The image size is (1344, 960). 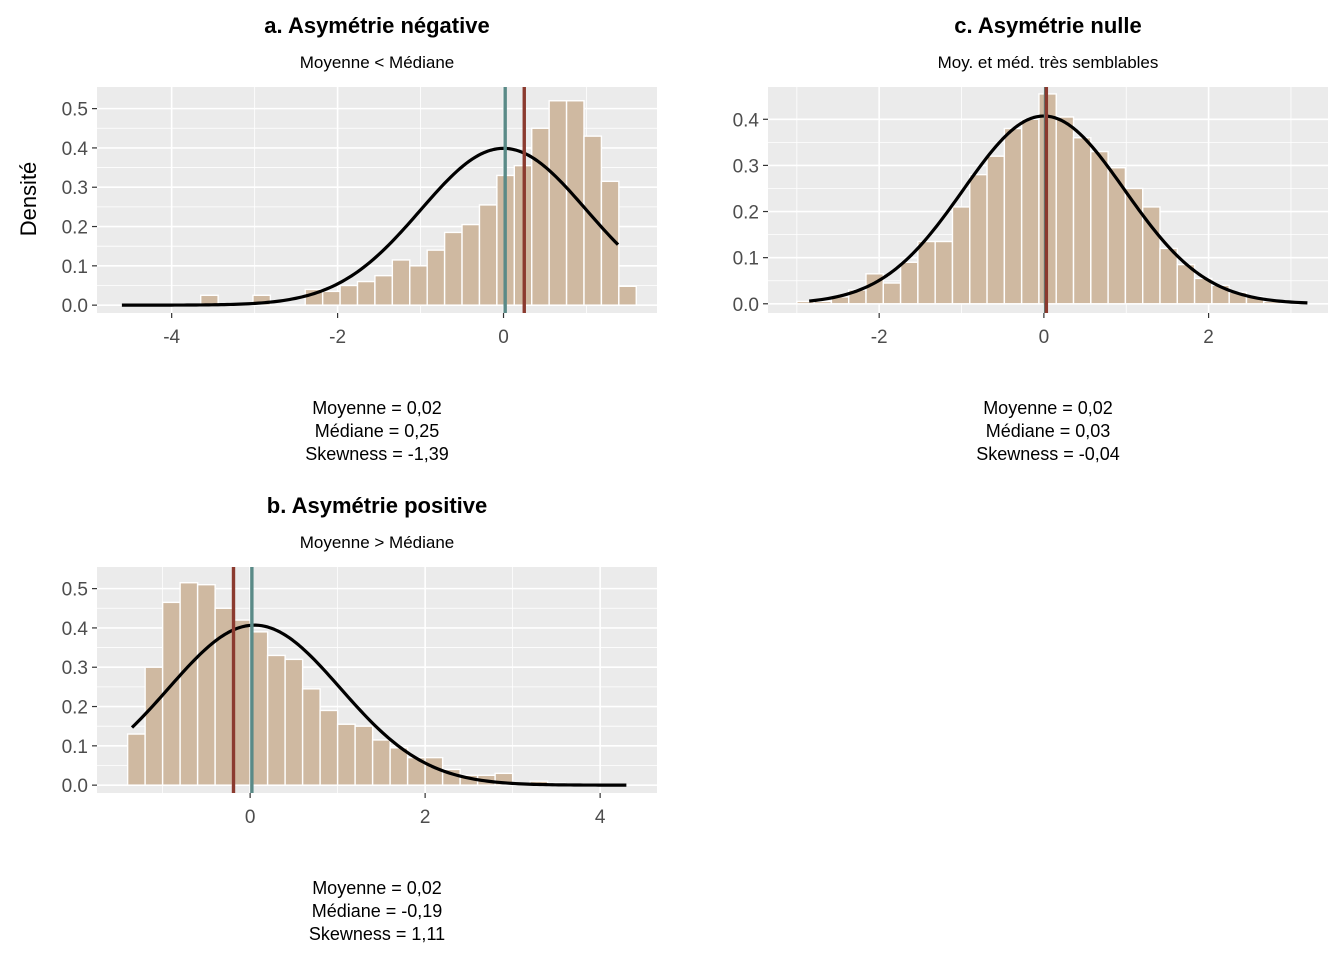 I want to click on panel-a-stat-median: Médiane = 0,25, so click(x=377, y=431).